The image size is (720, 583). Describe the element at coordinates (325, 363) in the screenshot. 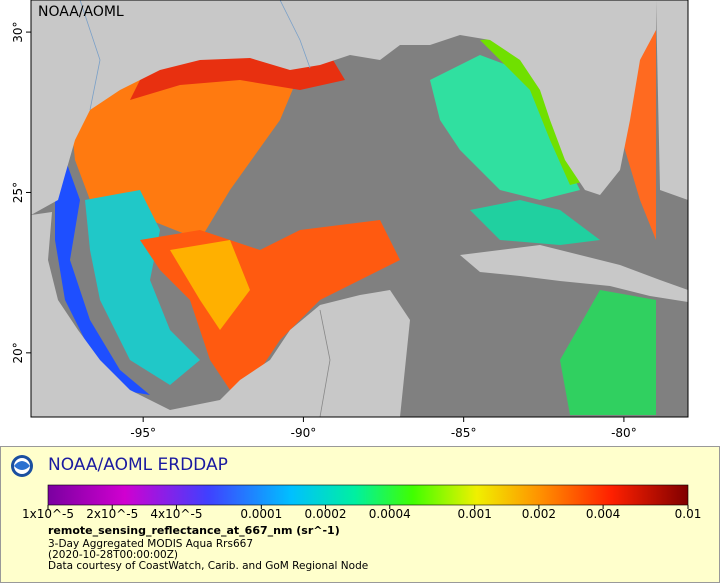

I see `border` at that location.